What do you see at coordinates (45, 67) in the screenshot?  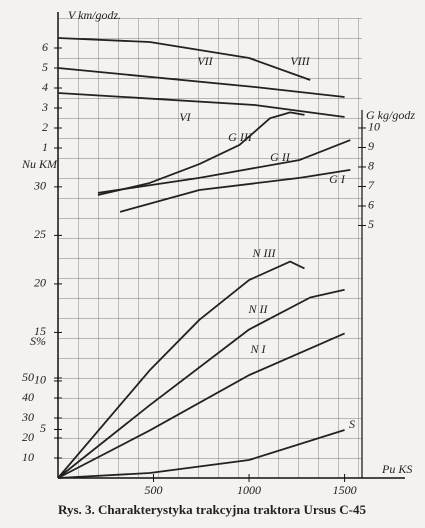 I see `v-tick-label: 5` at bounding box center [45, 67].